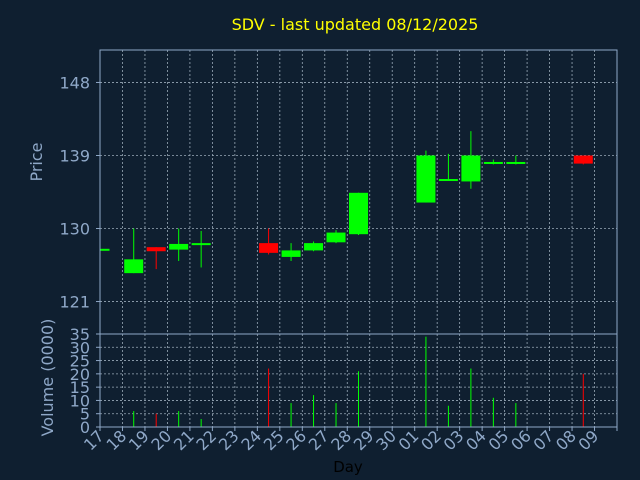 The image size is (640, 480). What do you see at coordinates (80, 387) in the screenshot?
I see `volume-y-tick-label: 15` at bounding box center [80, 387].